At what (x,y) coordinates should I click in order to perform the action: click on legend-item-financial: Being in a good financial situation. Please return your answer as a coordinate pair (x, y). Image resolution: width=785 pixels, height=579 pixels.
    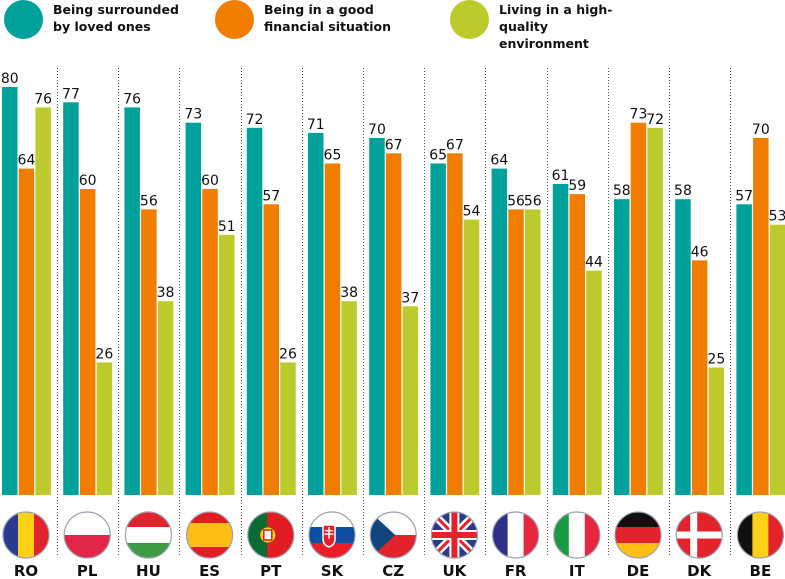
    Looking at the image, I should click on (319, 19).